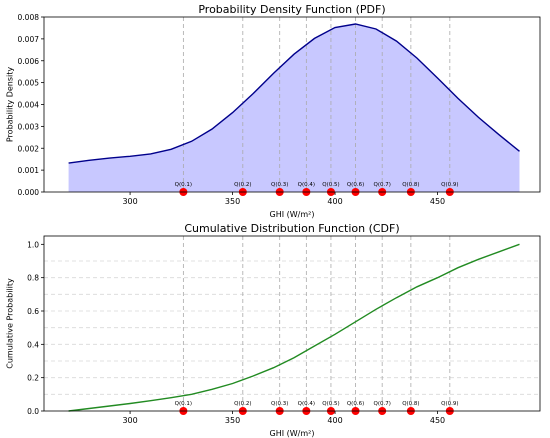 The image size is (550, 438). Describe the element at coordinates (33, 378) in the screenshot. I see `y-tick-label: 0.2` at that location.